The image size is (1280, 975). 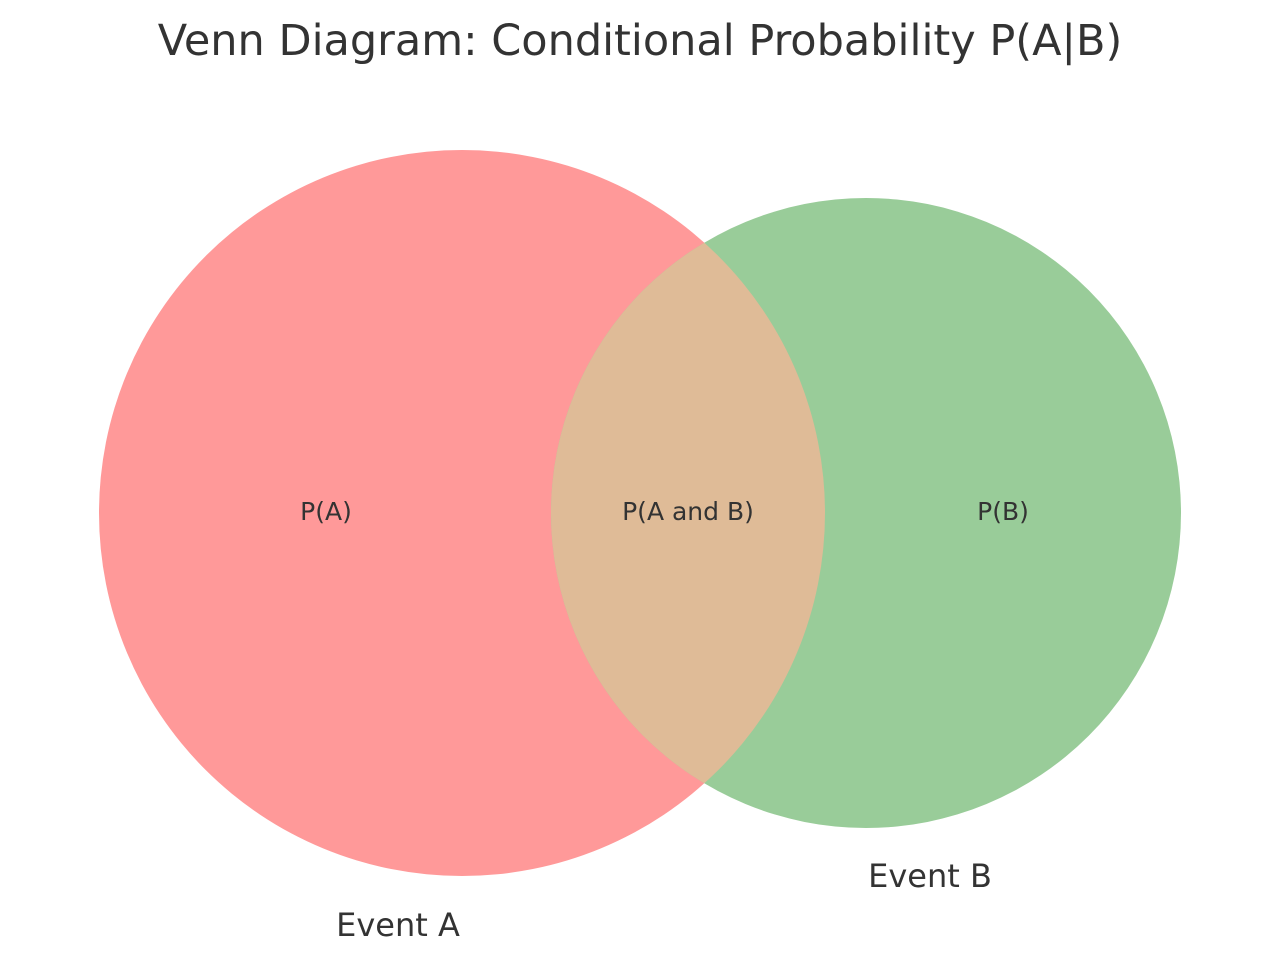 What do you see at coordinates (326, 511) in the screenshot?
I see `region-label-a: P(A)` at bounding box center [326, 511].